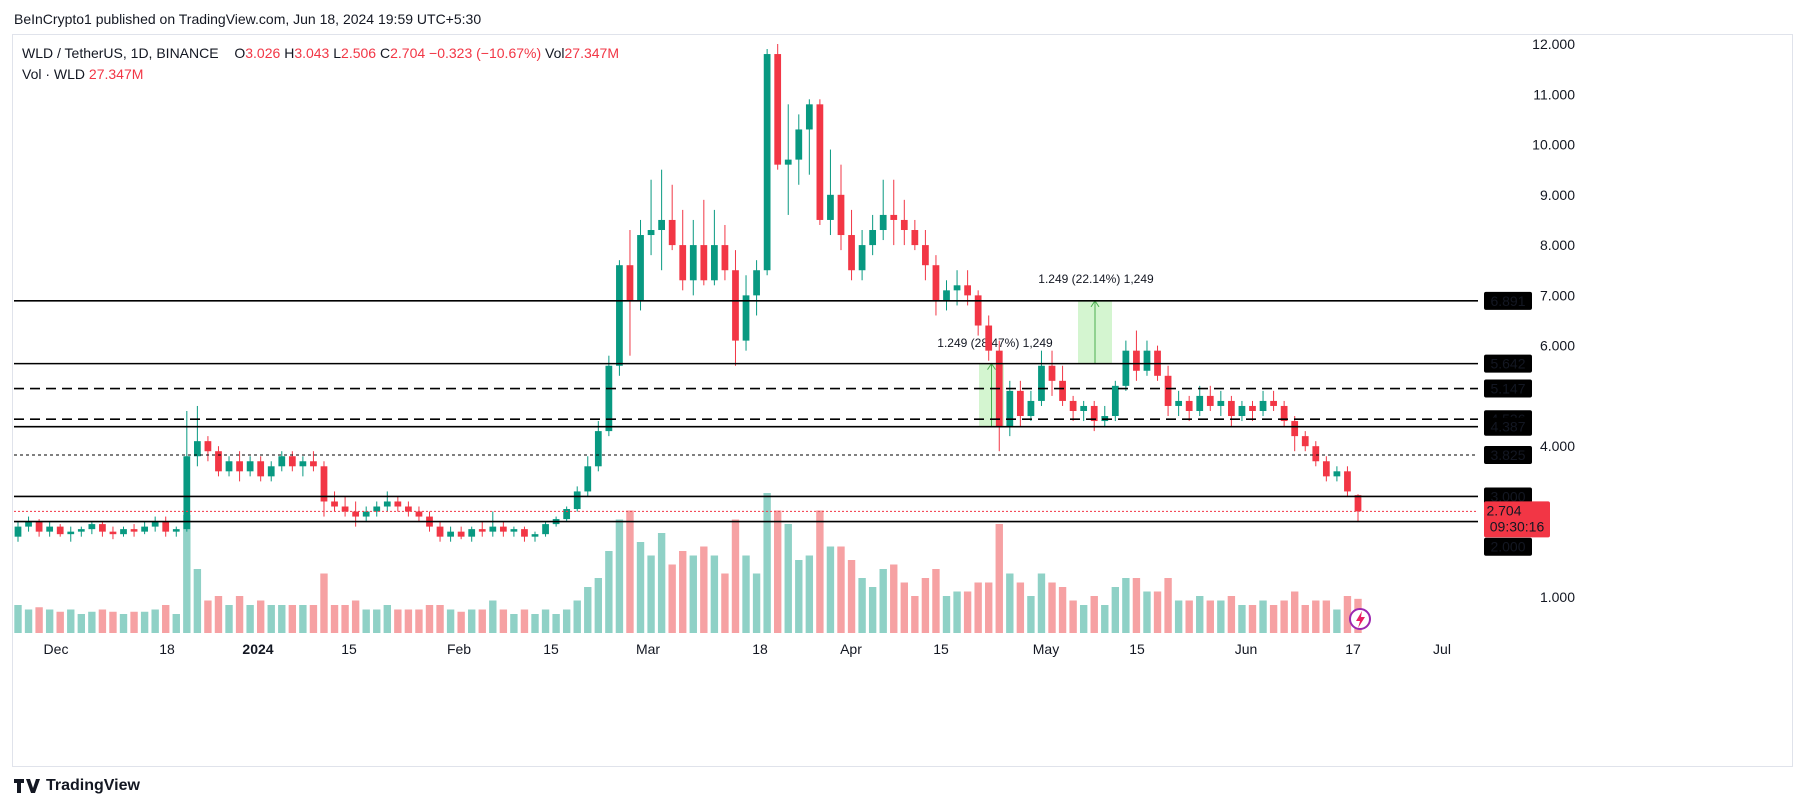 Image resolution: width=1805 pixels, height=808 pixels. I want to click on volume-series-label: Vol · WLD, so click(54, 74).